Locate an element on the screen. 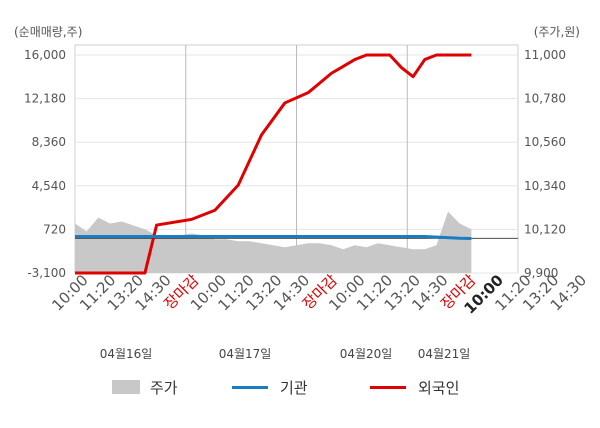 Image resolution: width=600 pixels, height=428 pixels. left-tick-label: 720 is located at coordinates (54, 229).